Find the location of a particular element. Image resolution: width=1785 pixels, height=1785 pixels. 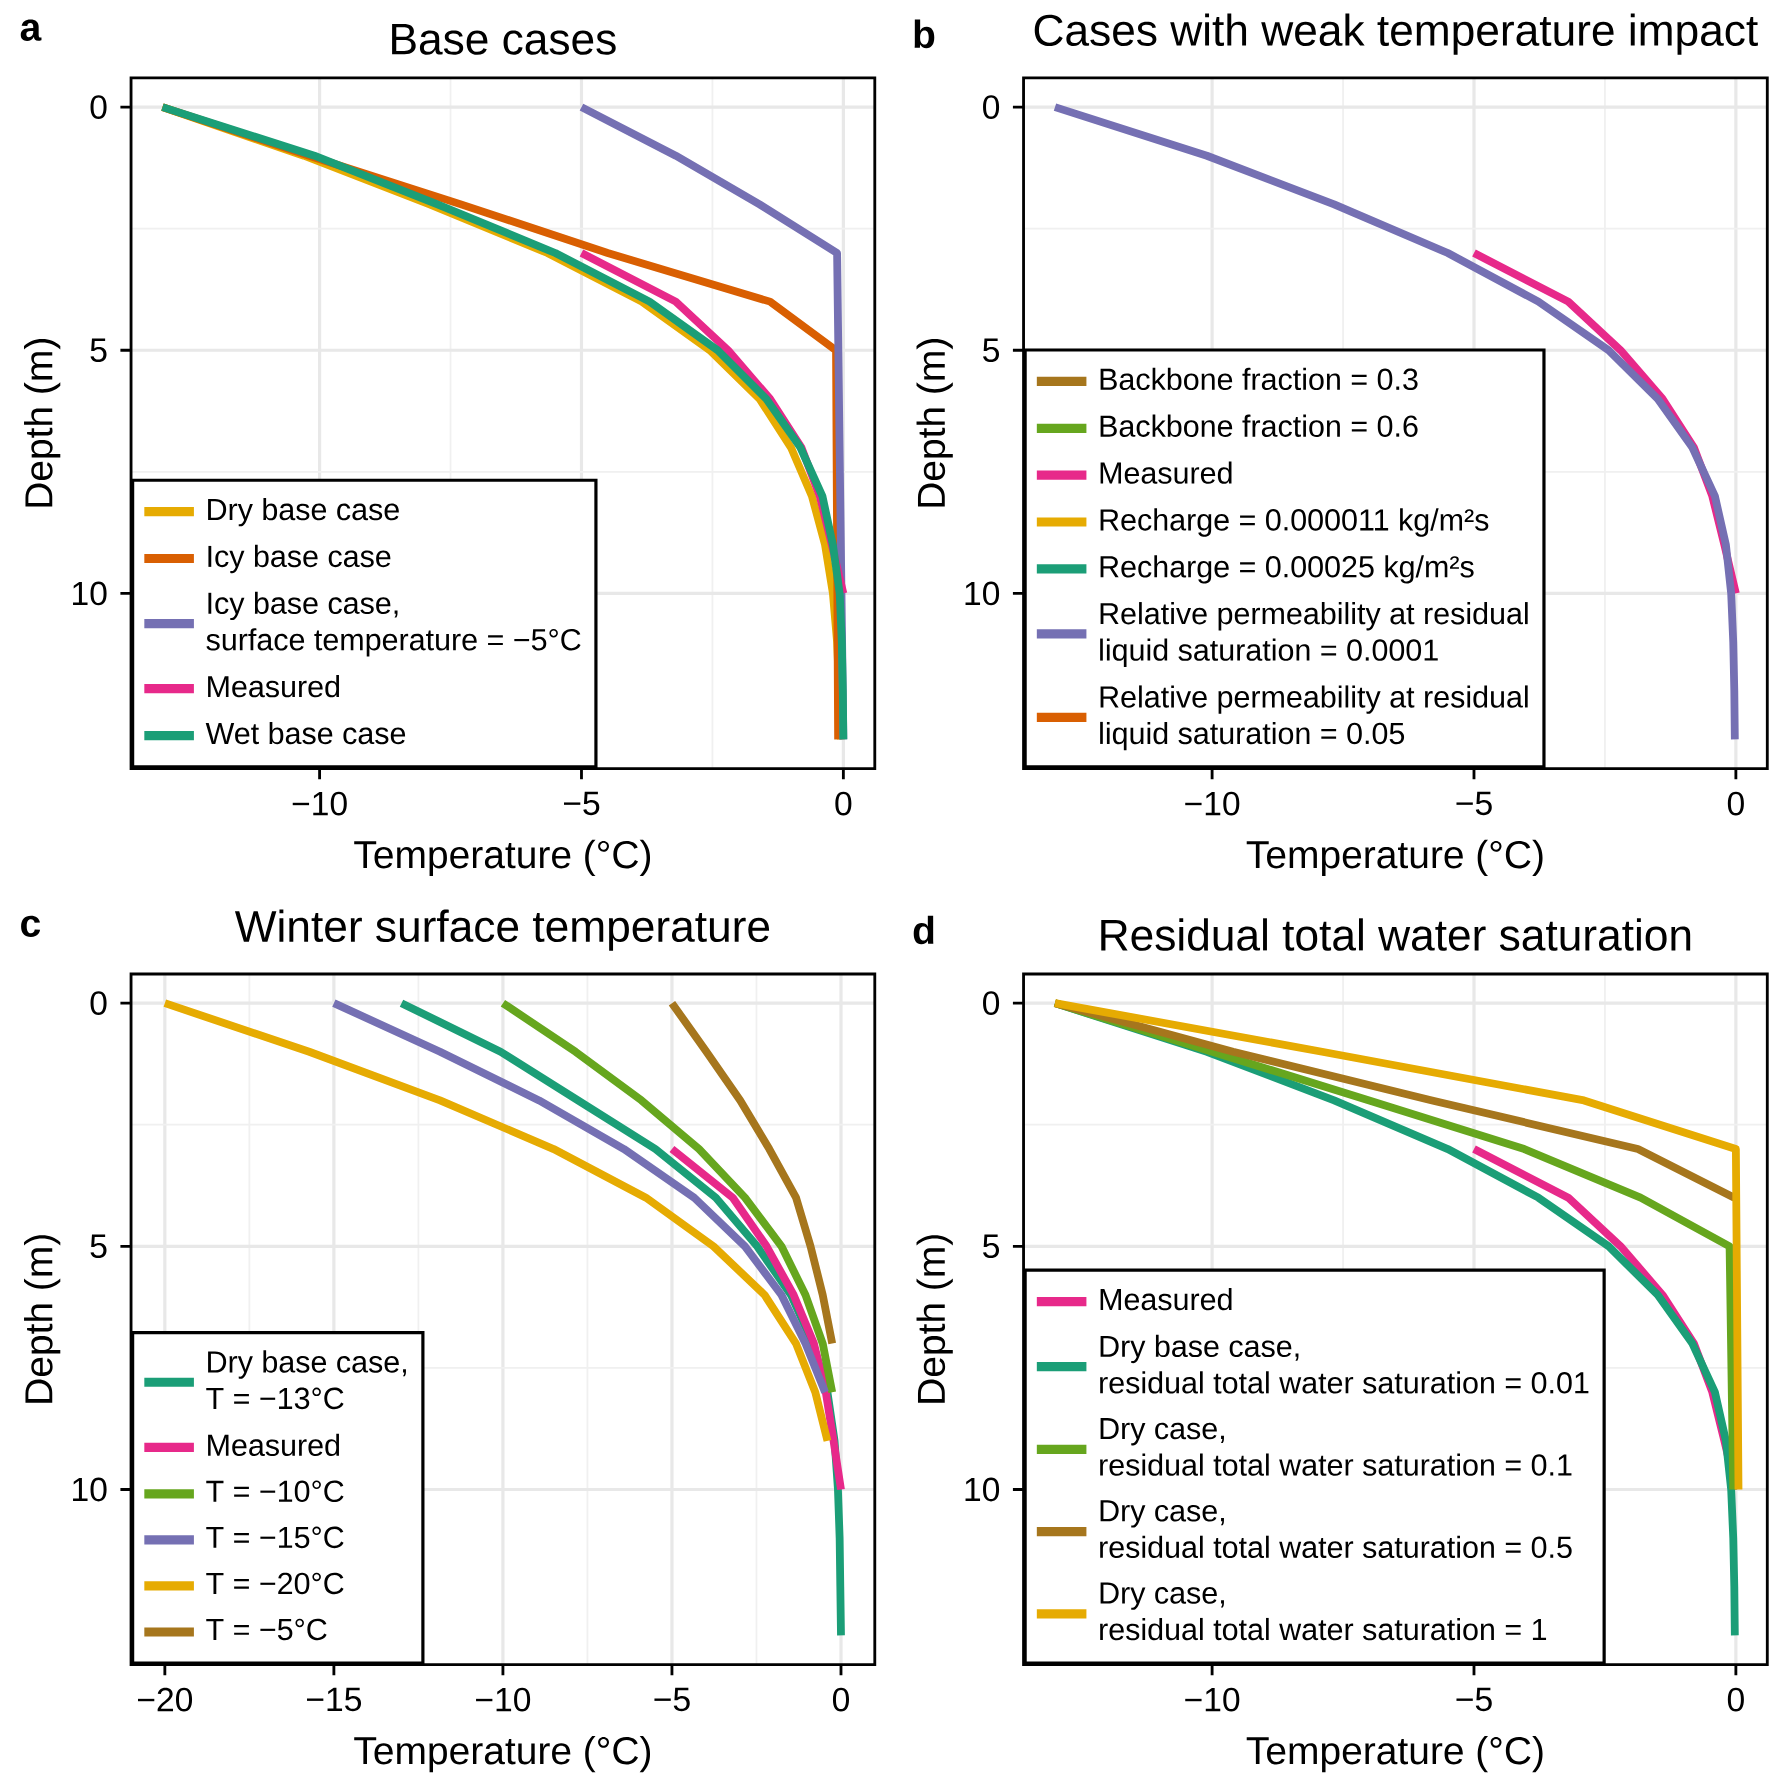

legend-label: Dry case, residual total water saturation = 0.5 is located at coordinates (1336, 1529).